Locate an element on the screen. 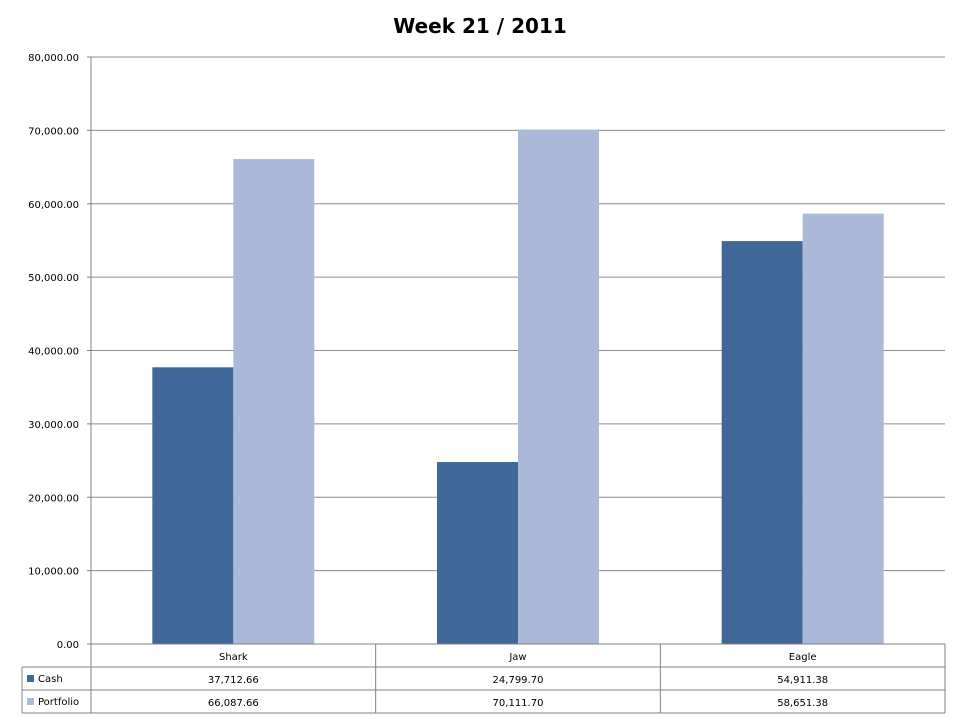 Image resolution: width=960 pixels, height=720 pixels. legend-swatch-portfolio is located at coordinates (30, 701).